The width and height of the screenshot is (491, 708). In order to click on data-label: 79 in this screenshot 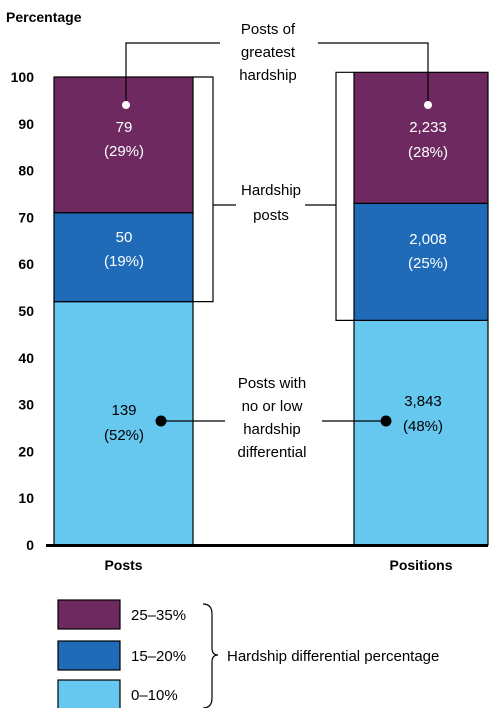, I will do `click(124, 127)`.